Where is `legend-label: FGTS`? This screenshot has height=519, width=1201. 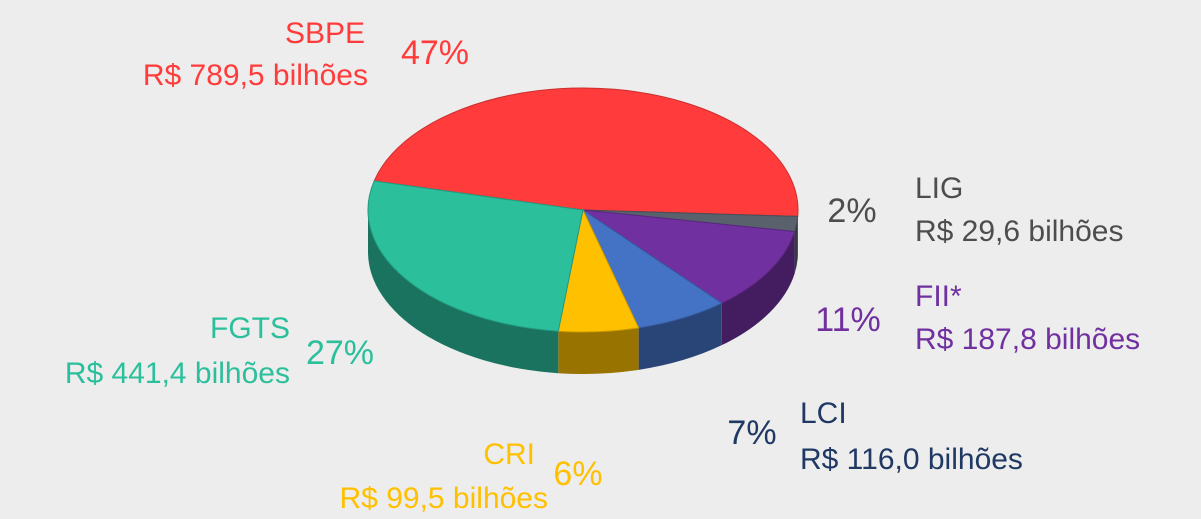
legend-label: FGTS is located at coordinates (250, 328).